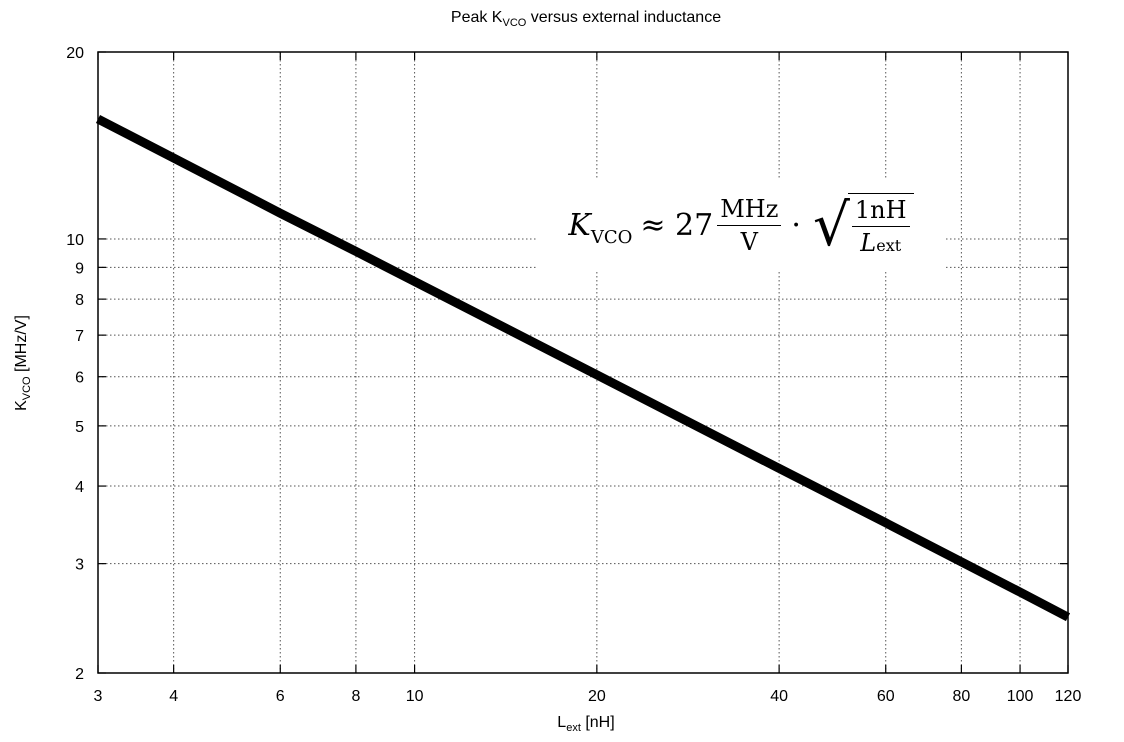 The width and height of the screenshot is (1124, 742). I want to click on x-tick-label-4: 4, so click(173, 696).